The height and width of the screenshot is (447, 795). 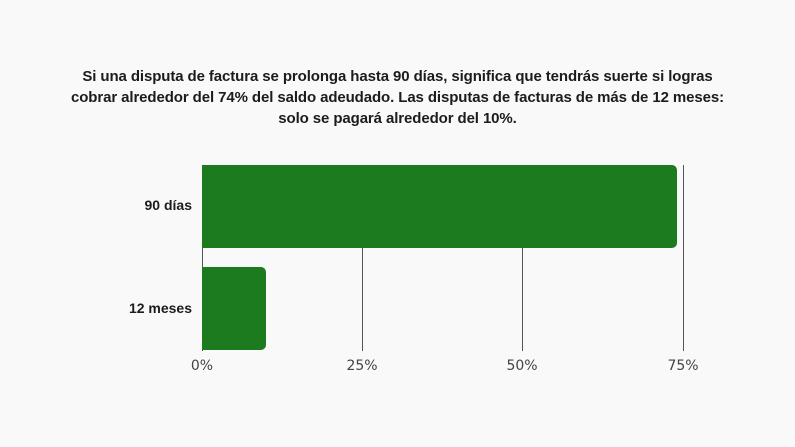 What do you see at coordinates (397, 118) in the screenshot?
I see `chart-title-line-3: solo se pagará alrededor del 10%.` at bounding box center [397, 118].